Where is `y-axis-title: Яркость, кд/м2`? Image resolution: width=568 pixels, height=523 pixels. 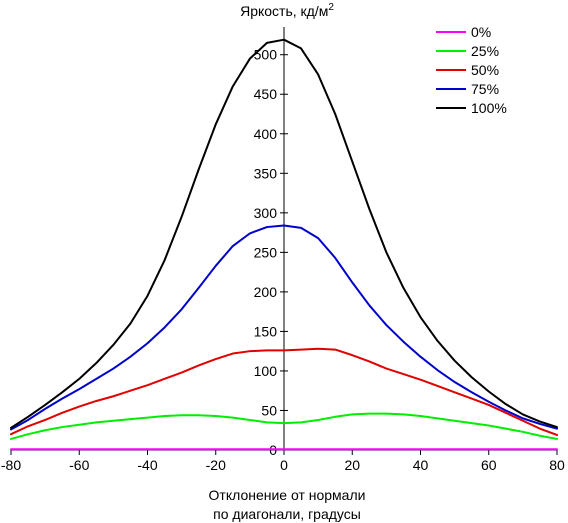 y-axis-title: Яркость, кд/м2 is located at coordinates (287, 10).